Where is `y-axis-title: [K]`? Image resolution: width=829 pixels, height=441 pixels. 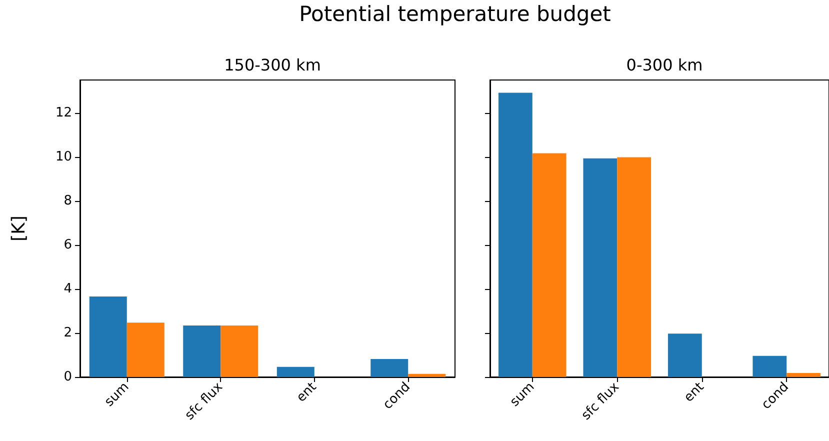 y-axis-title: [K] is located at coordinates (19, 229).